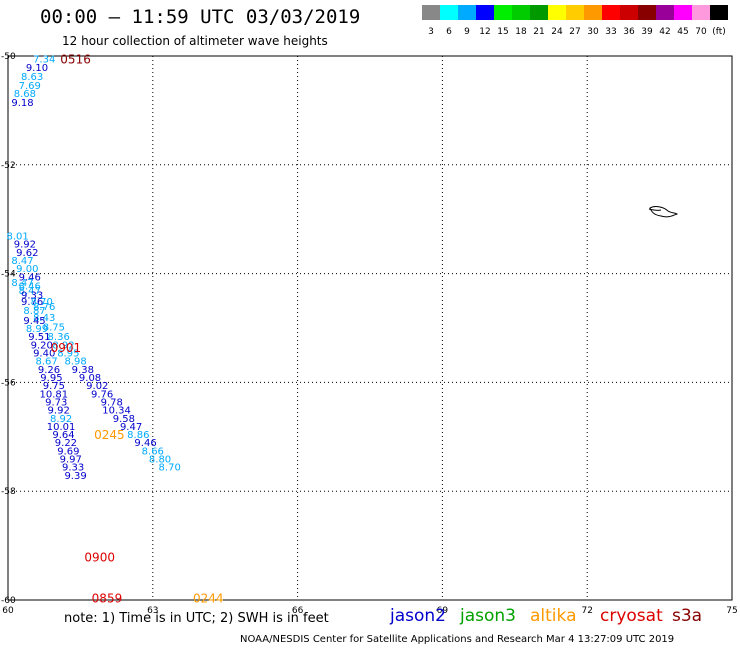 This screenshot has height=650, width=740. What do you see at coordinates (34, 311) in the screenshot?
I see `wave-height-value: 8.87` at bounding box center [34, 311].